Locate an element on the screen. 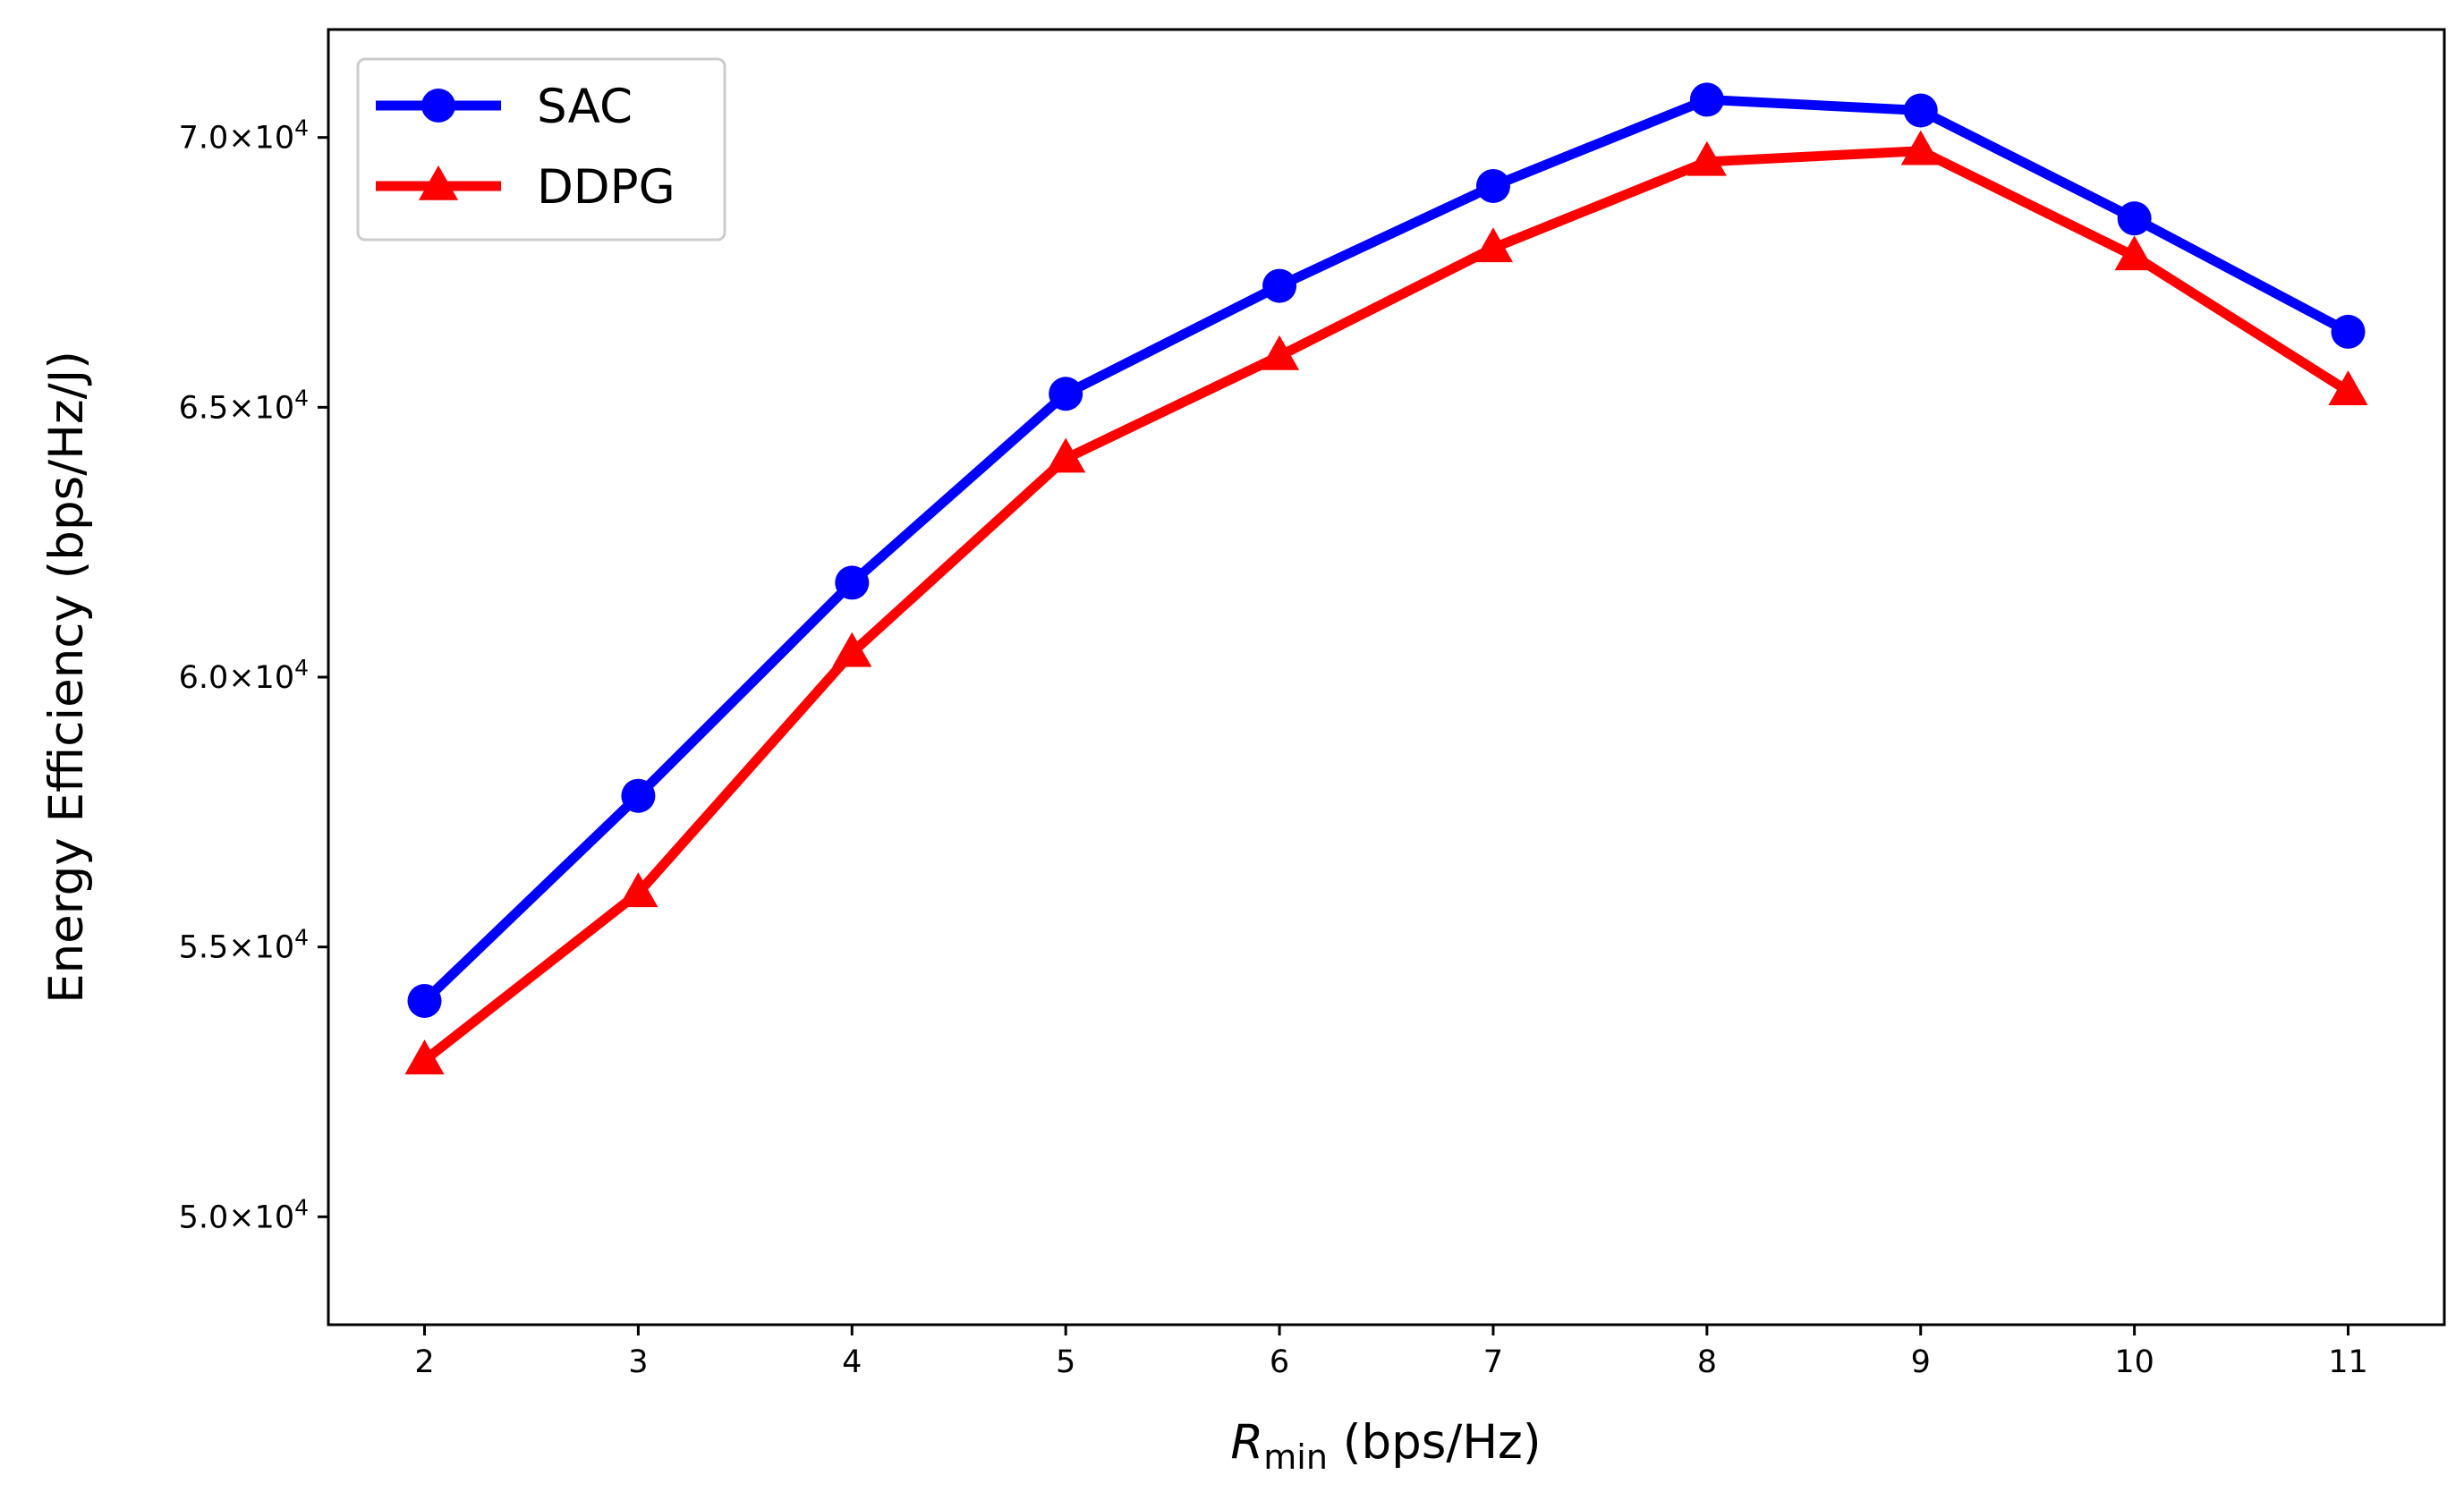 This screenshot has height=1492, width=2464. x-tick-label: 11 is located at coordinates (2348, 1362).